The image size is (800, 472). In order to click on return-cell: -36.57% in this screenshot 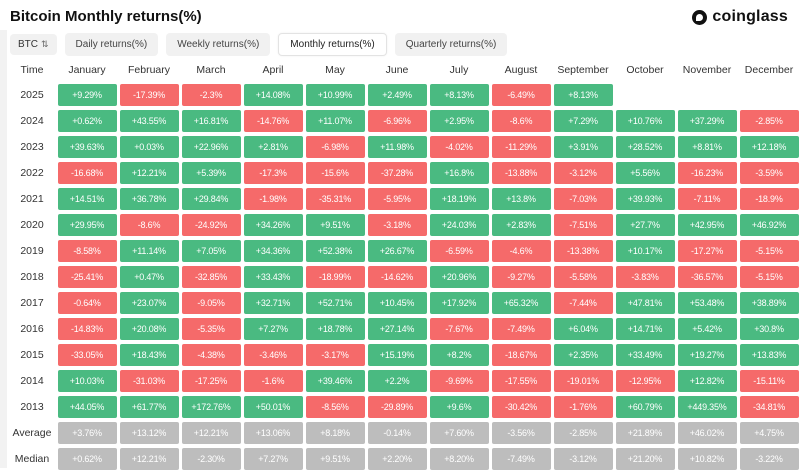, I will do `click(707, 277)`.